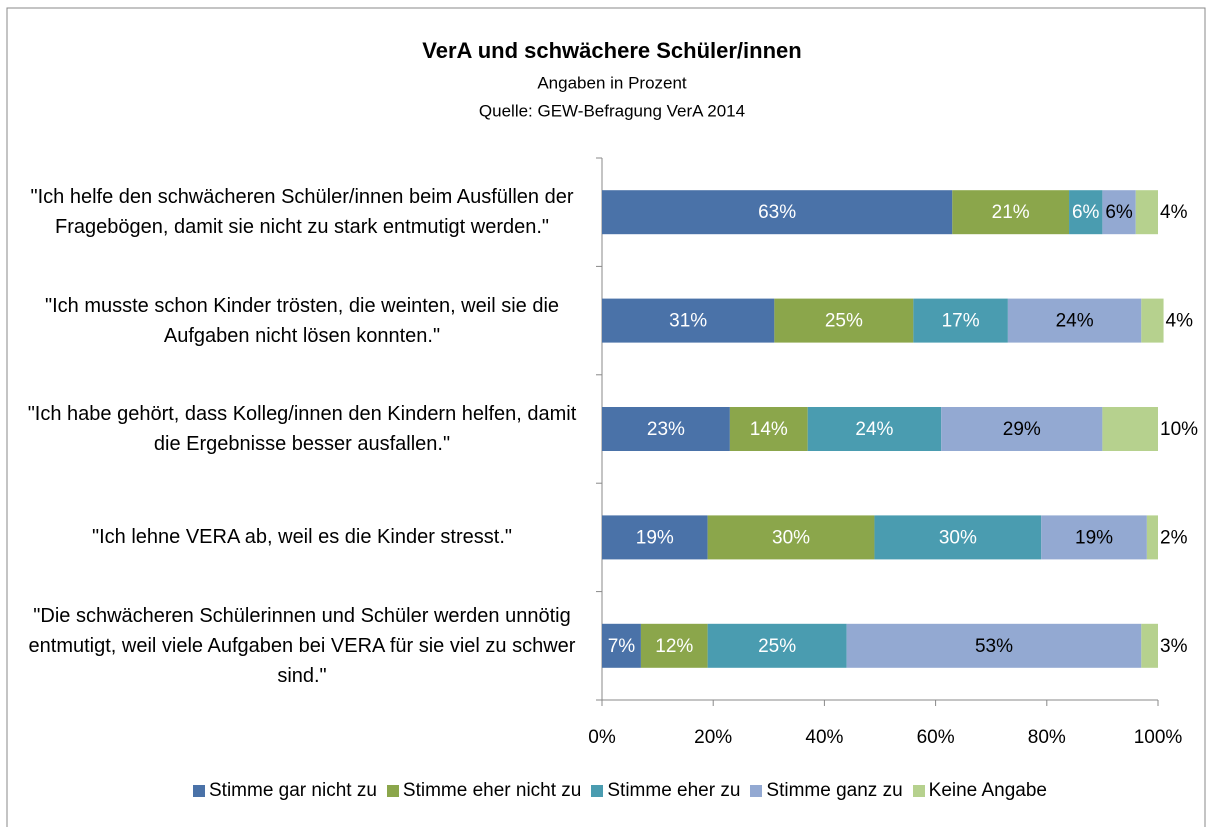 This screenshot has height=827, width=1213. Describe the element at coordinates (713, 737) in the screenshot. I see `x-tick-label: 20%` at that location.